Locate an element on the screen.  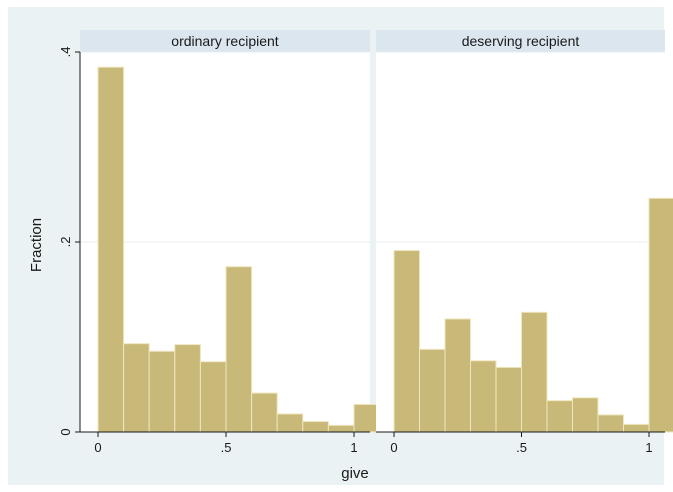
panel-title: deserving recipient is located at coordinates (521, 41).